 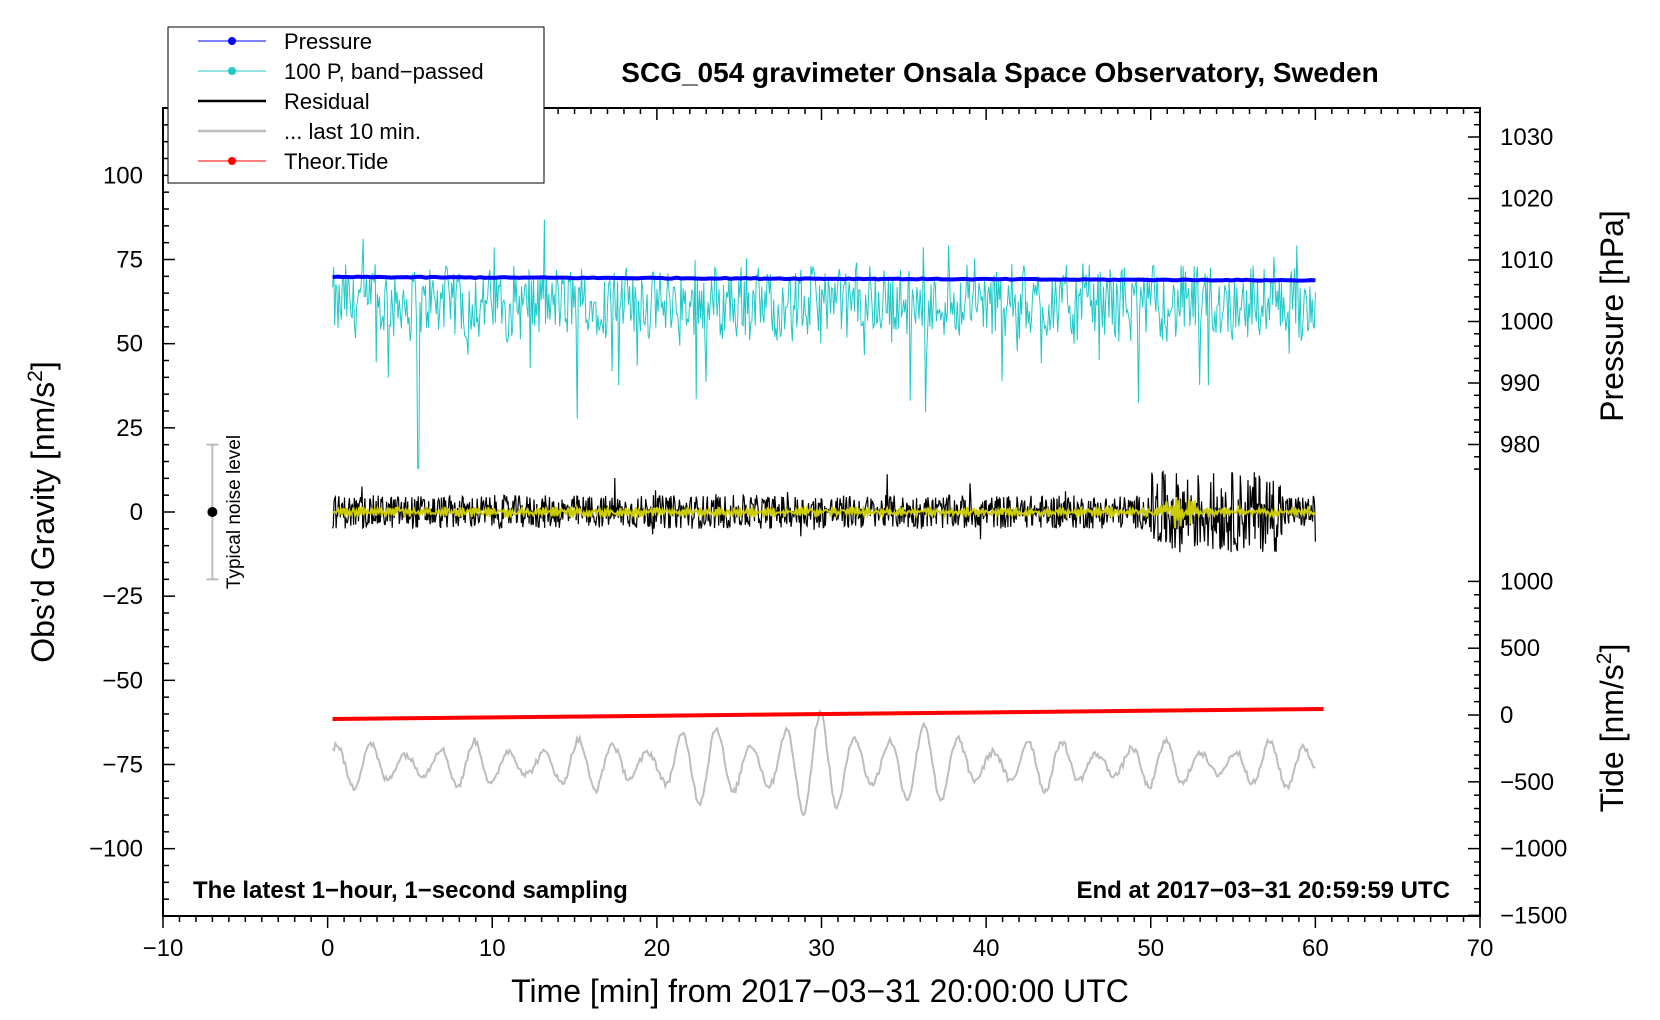 What do you see at coordinates (1526, 260) in the screenshot?
I see `pressure-tick-label: 1010` at bounding box center [1526, 260].